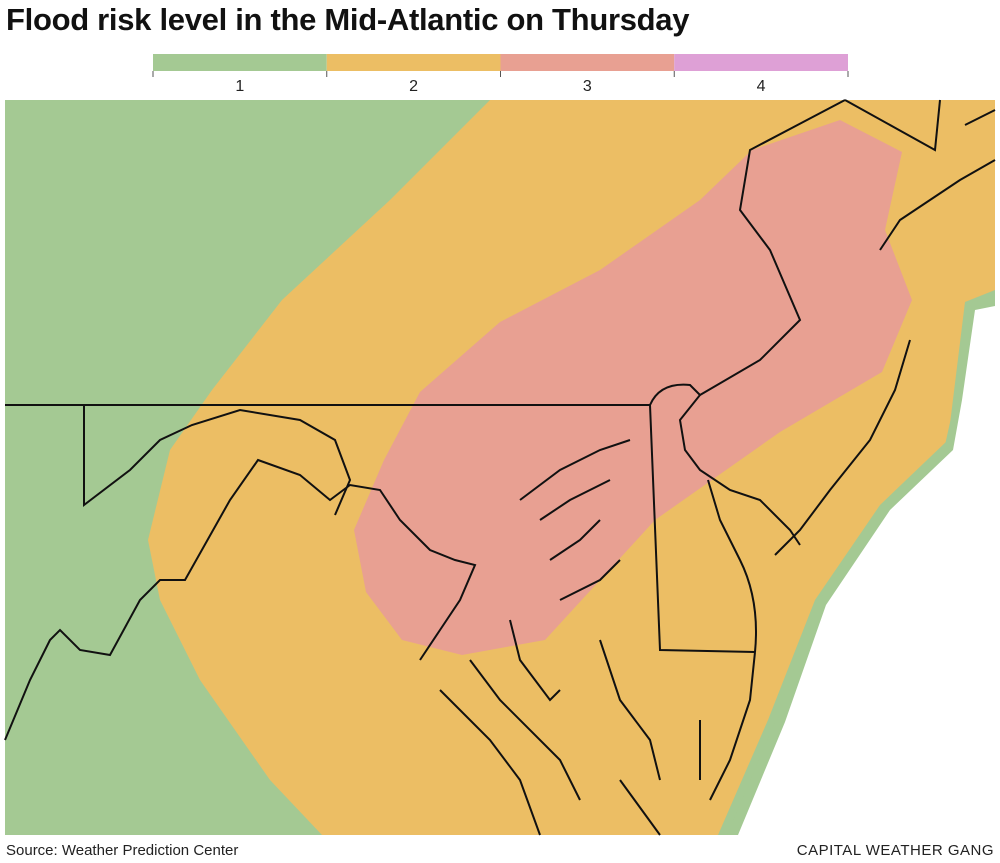  Describe the element at coordinates (895, 850) in the screenshot. I see `credit: CAPITAL WEATHER GANG` at that location.